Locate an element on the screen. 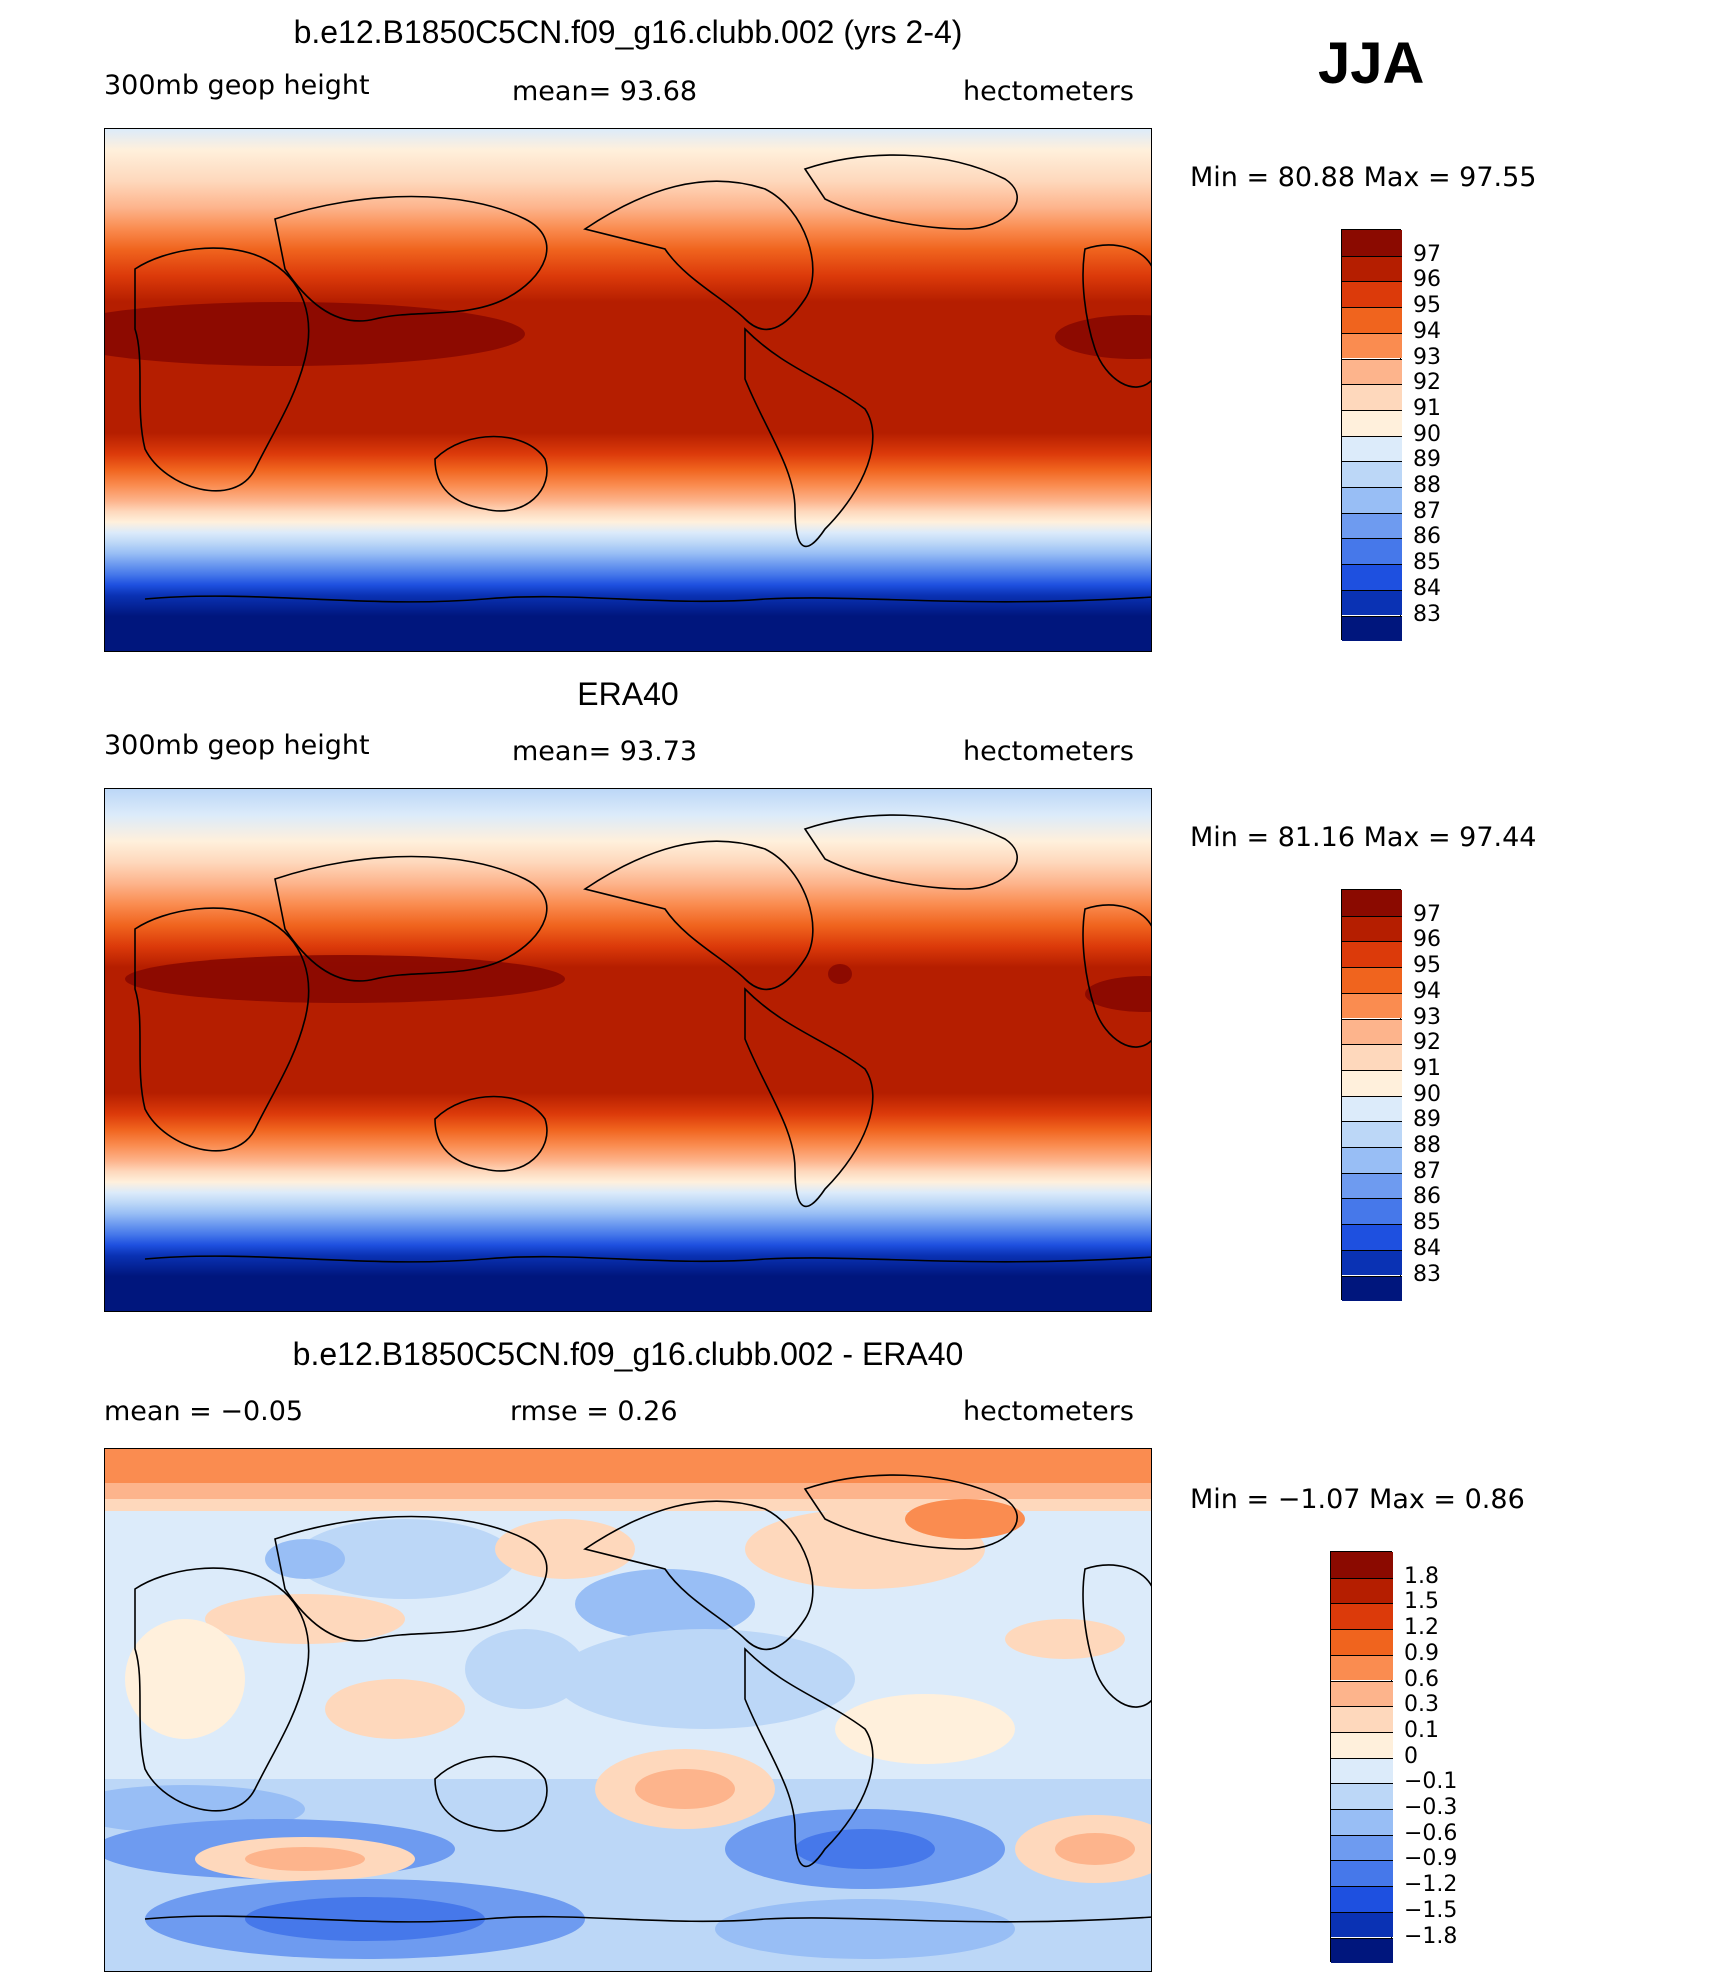 This screenshot has height=1974, width=1710. colorbar-label: 1.8 is located at coordinates (1421, 1576).